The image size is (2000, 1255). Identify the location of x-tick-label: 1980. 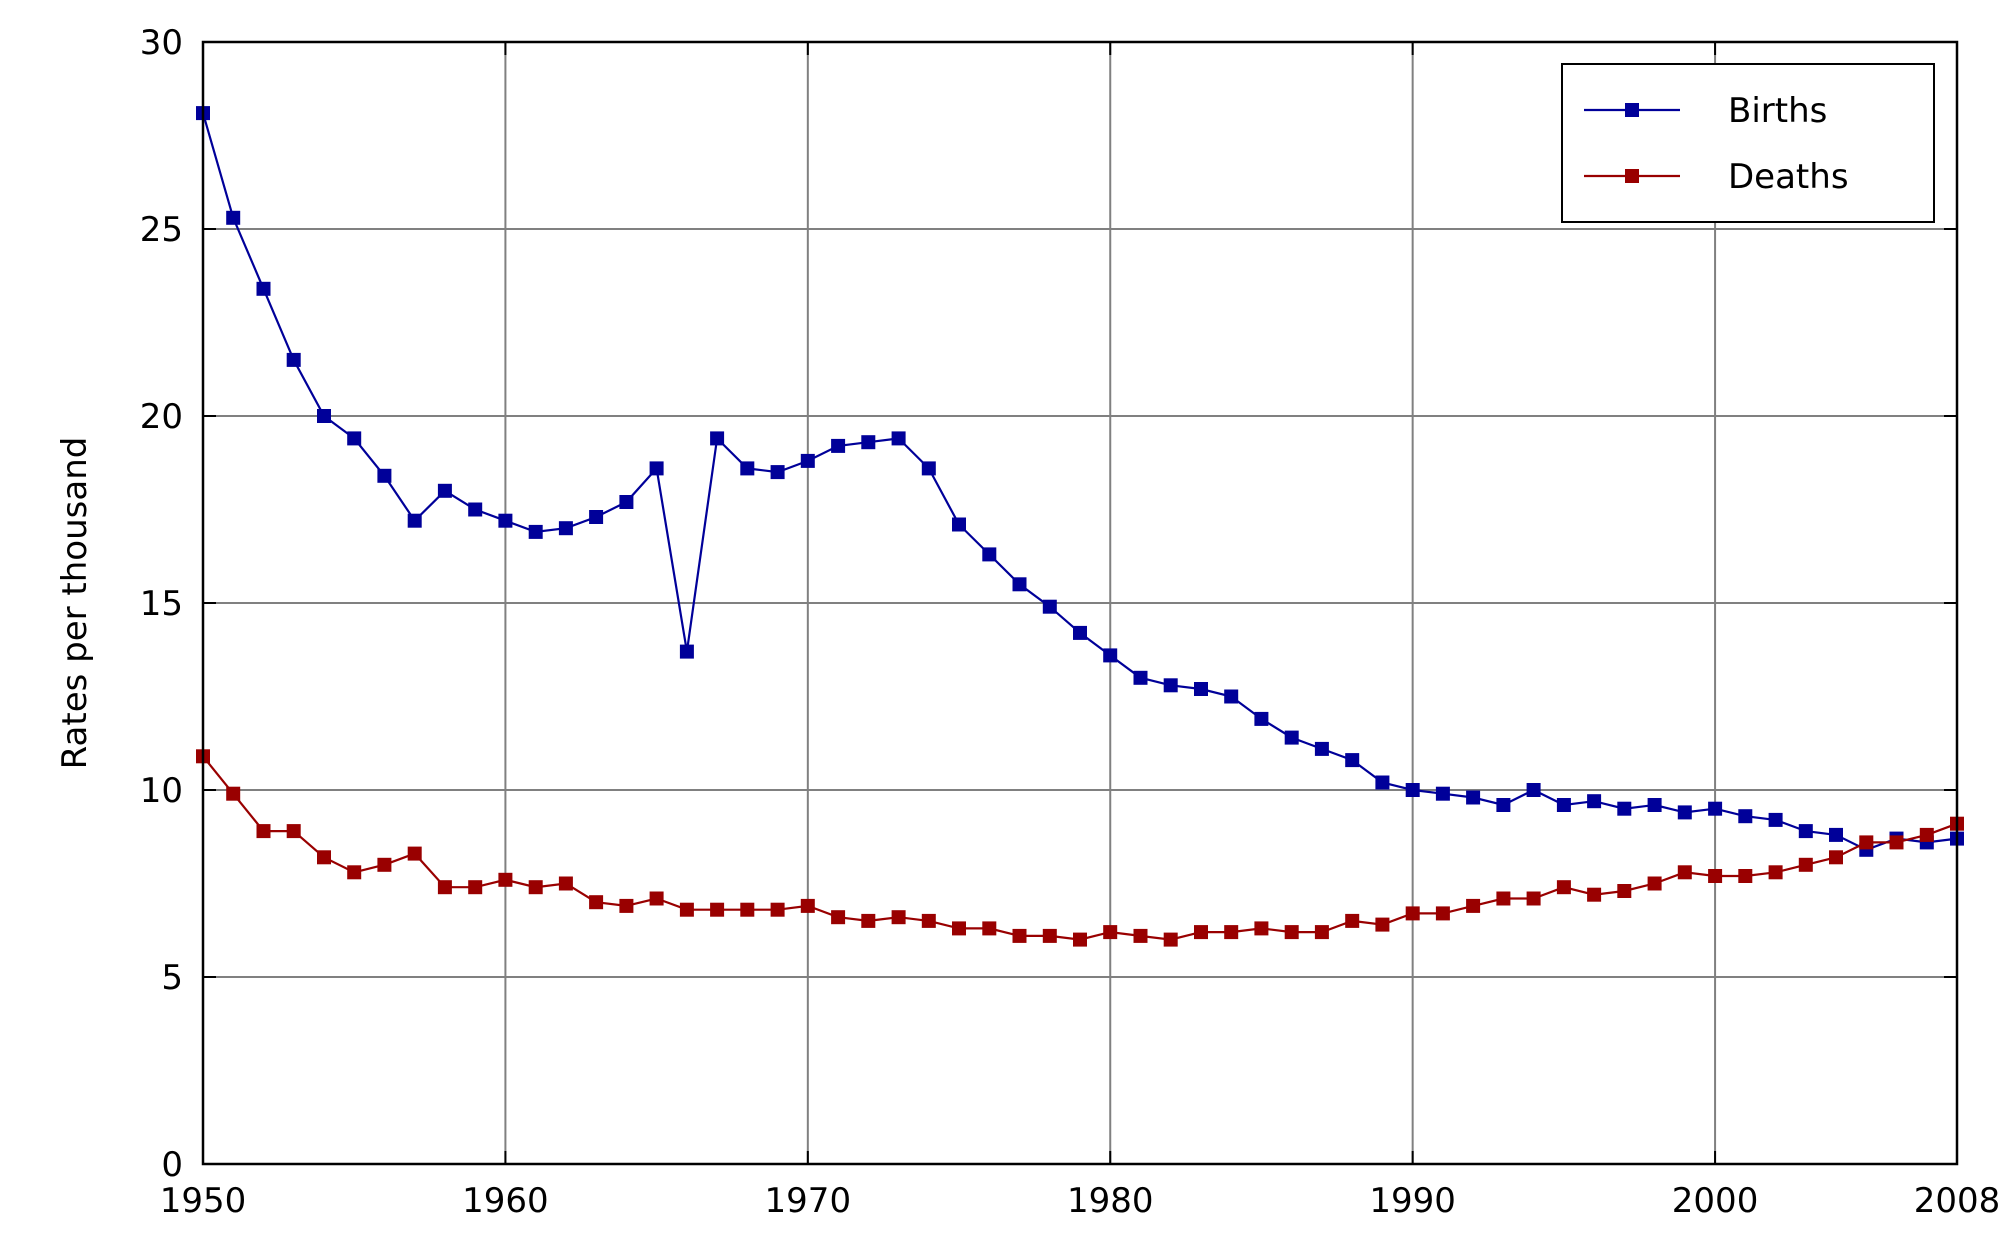
(1110, 1201).